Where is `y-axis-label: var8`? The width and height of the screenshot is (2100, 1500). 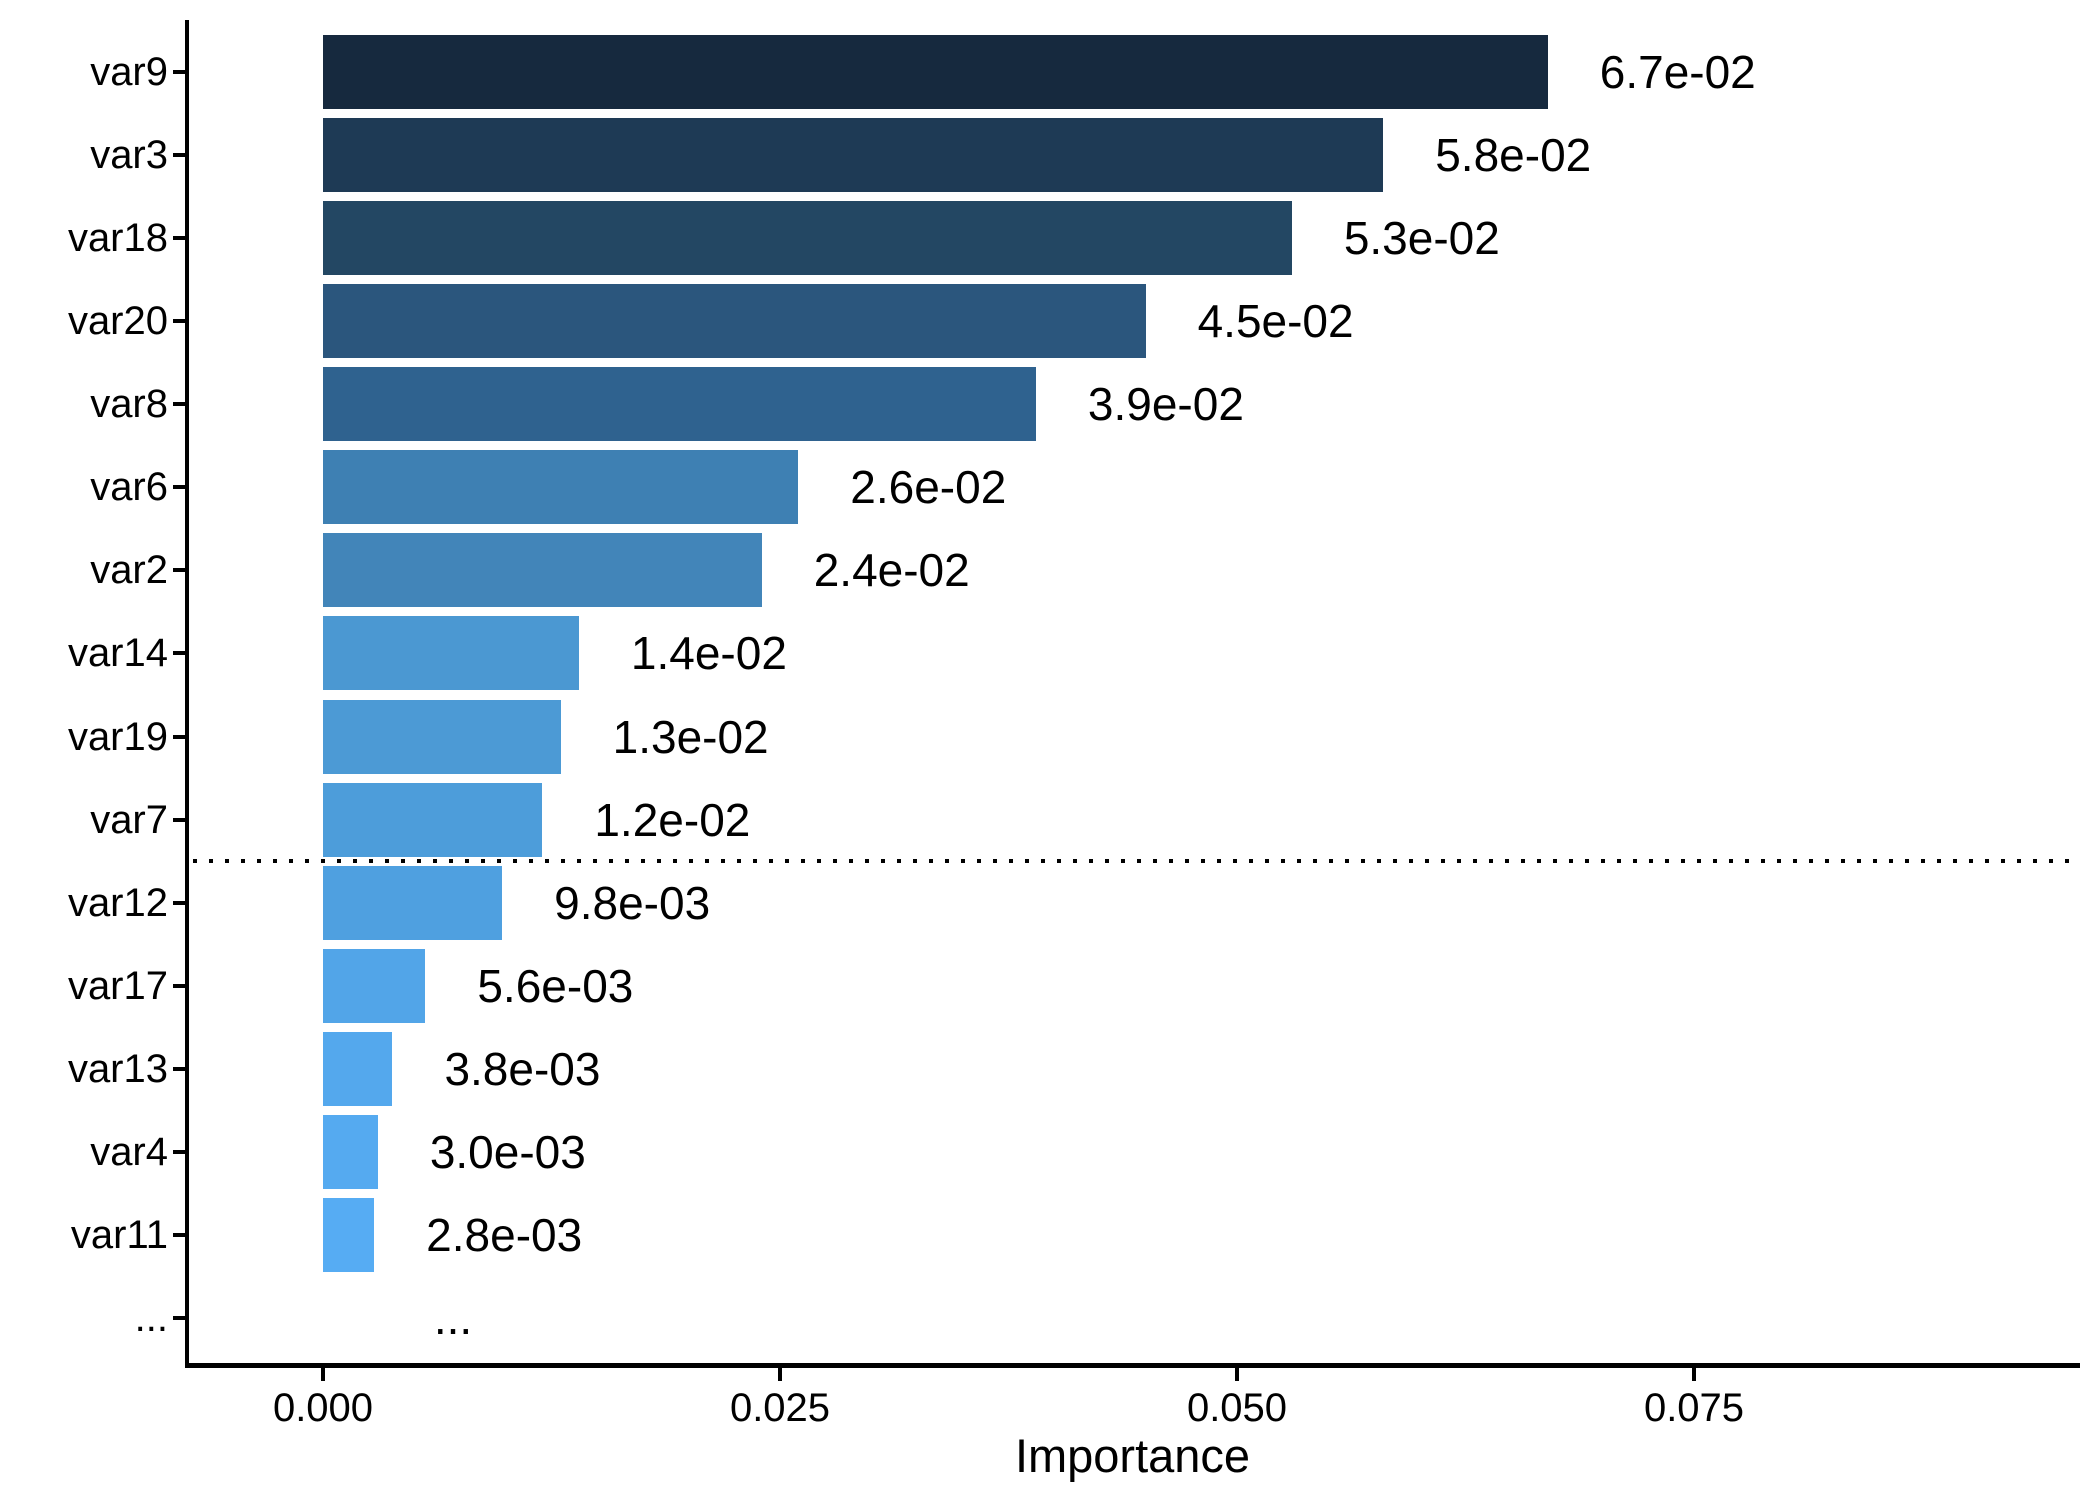 y-axis-label: var8 is located at coordinates (129, 404).